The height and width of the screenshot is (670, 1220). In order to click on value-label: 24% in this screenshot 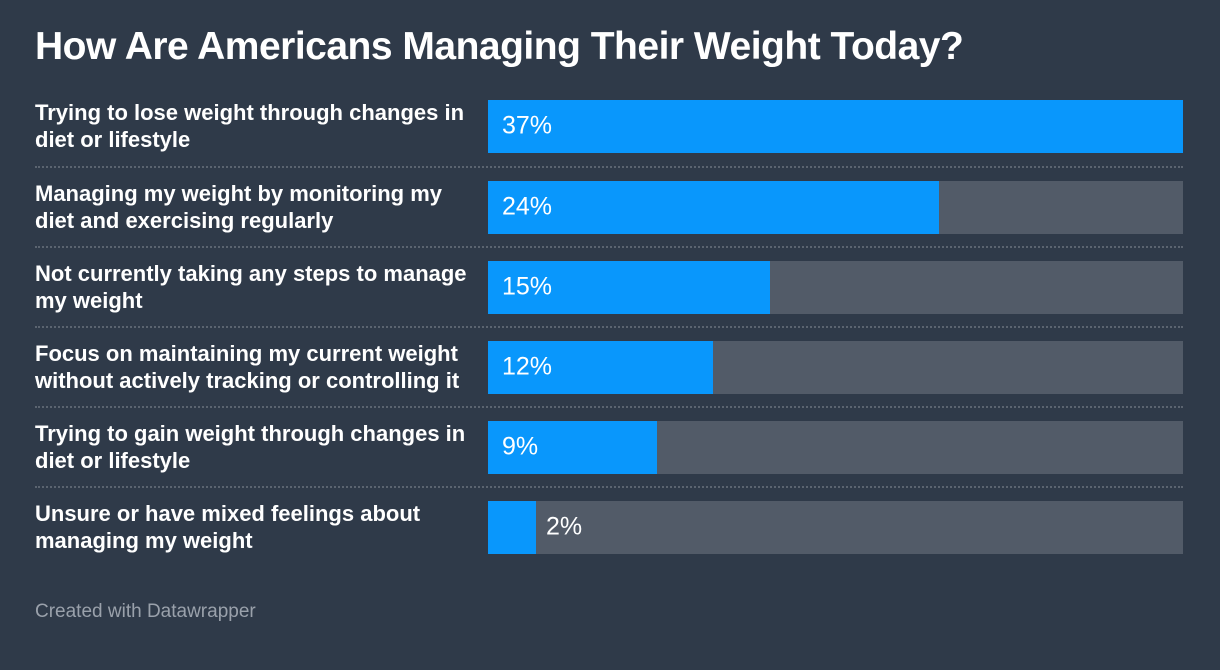, I will do `click(527, 206)`.